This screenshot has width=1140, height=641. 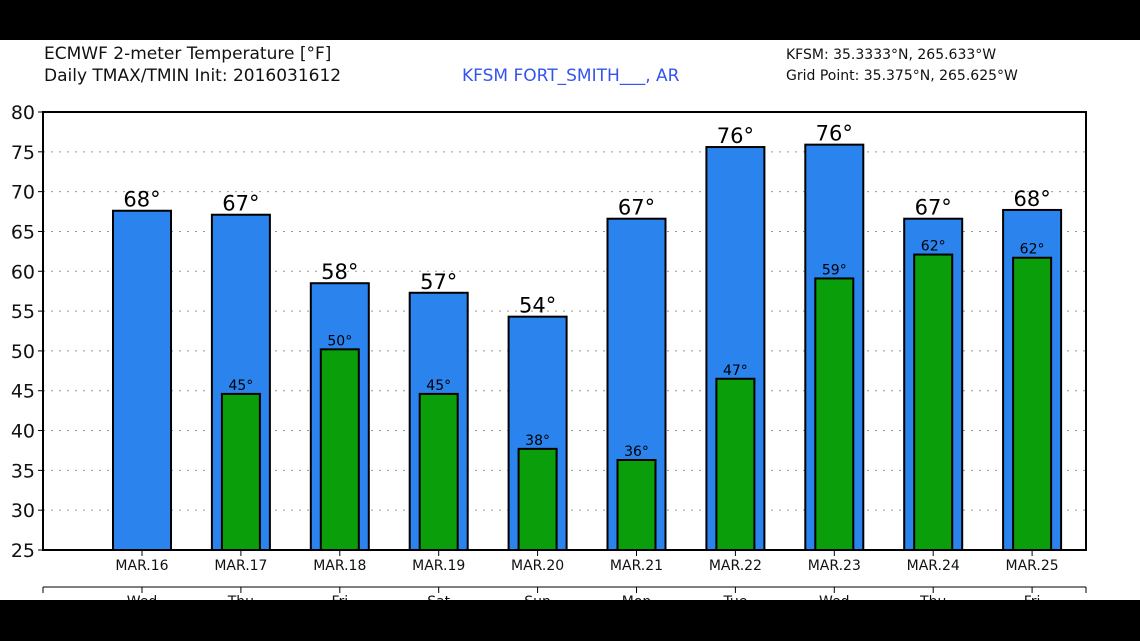 What do you see at coordinates (636, 566) in the screenshot?
I see `x-tick-label: MAR.21` at bounding box center [636, 566].